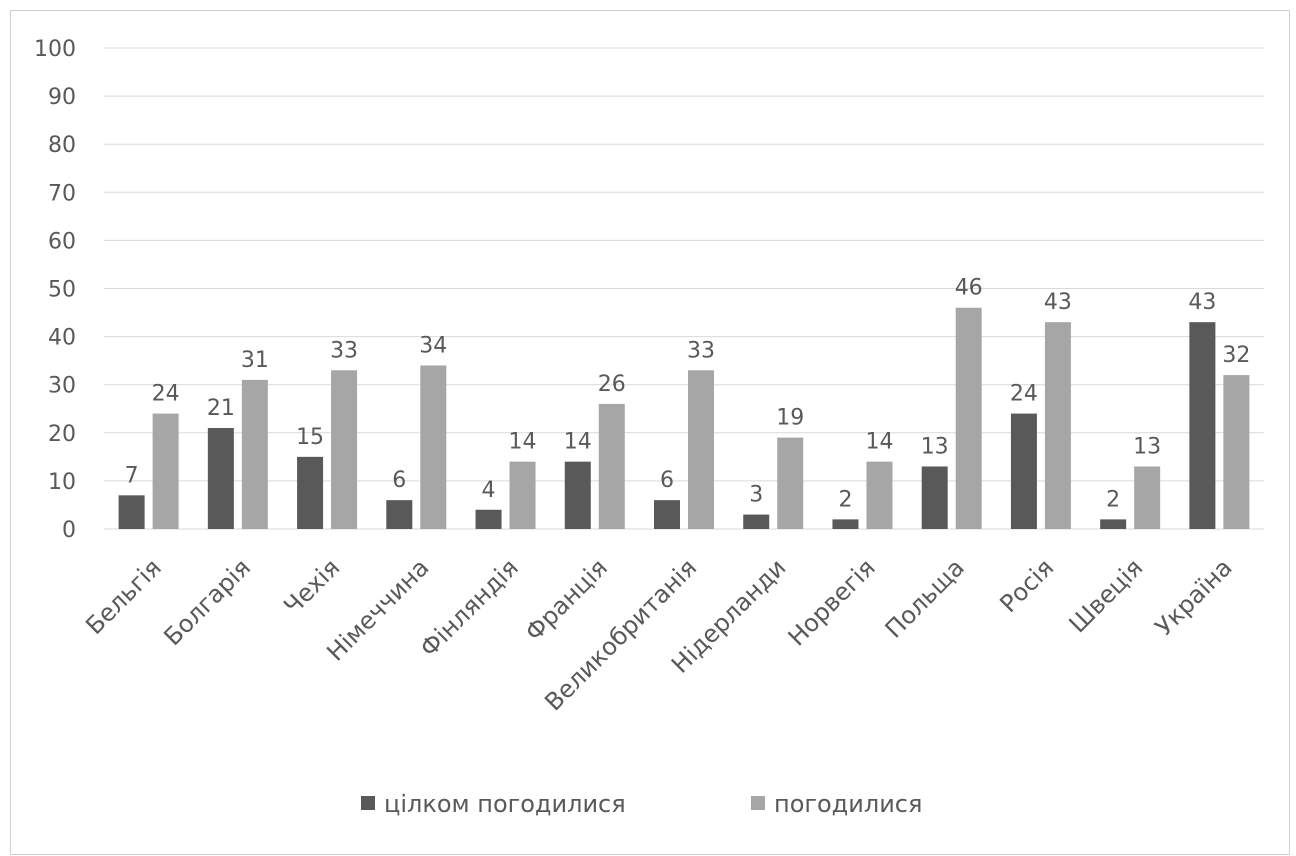 This screenshot has height=856, width=1296. What do you see at coordinates (132, 475) in the screenshot?
I see `data-label: 7` at bounding box center [132, 475].